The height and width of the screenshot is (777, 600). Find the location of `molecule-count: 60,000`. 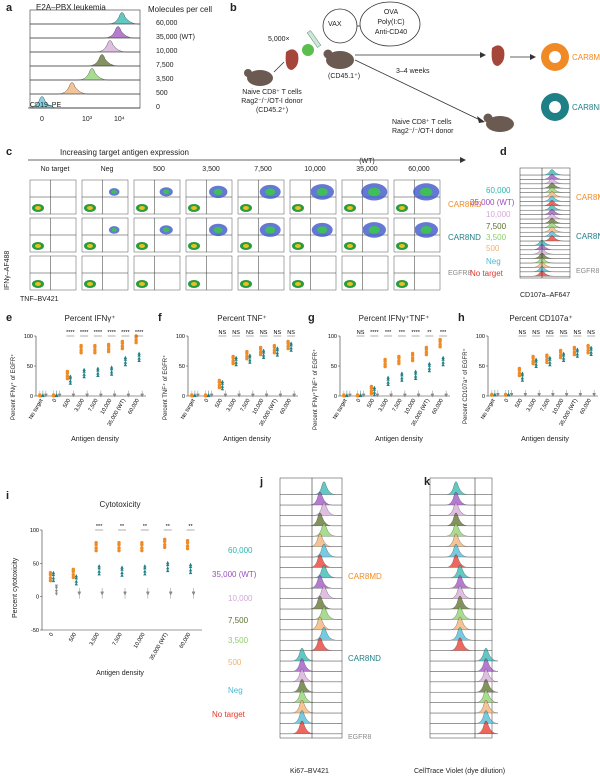

molecule-count: 60,000 is located at coordinates (167, 23).